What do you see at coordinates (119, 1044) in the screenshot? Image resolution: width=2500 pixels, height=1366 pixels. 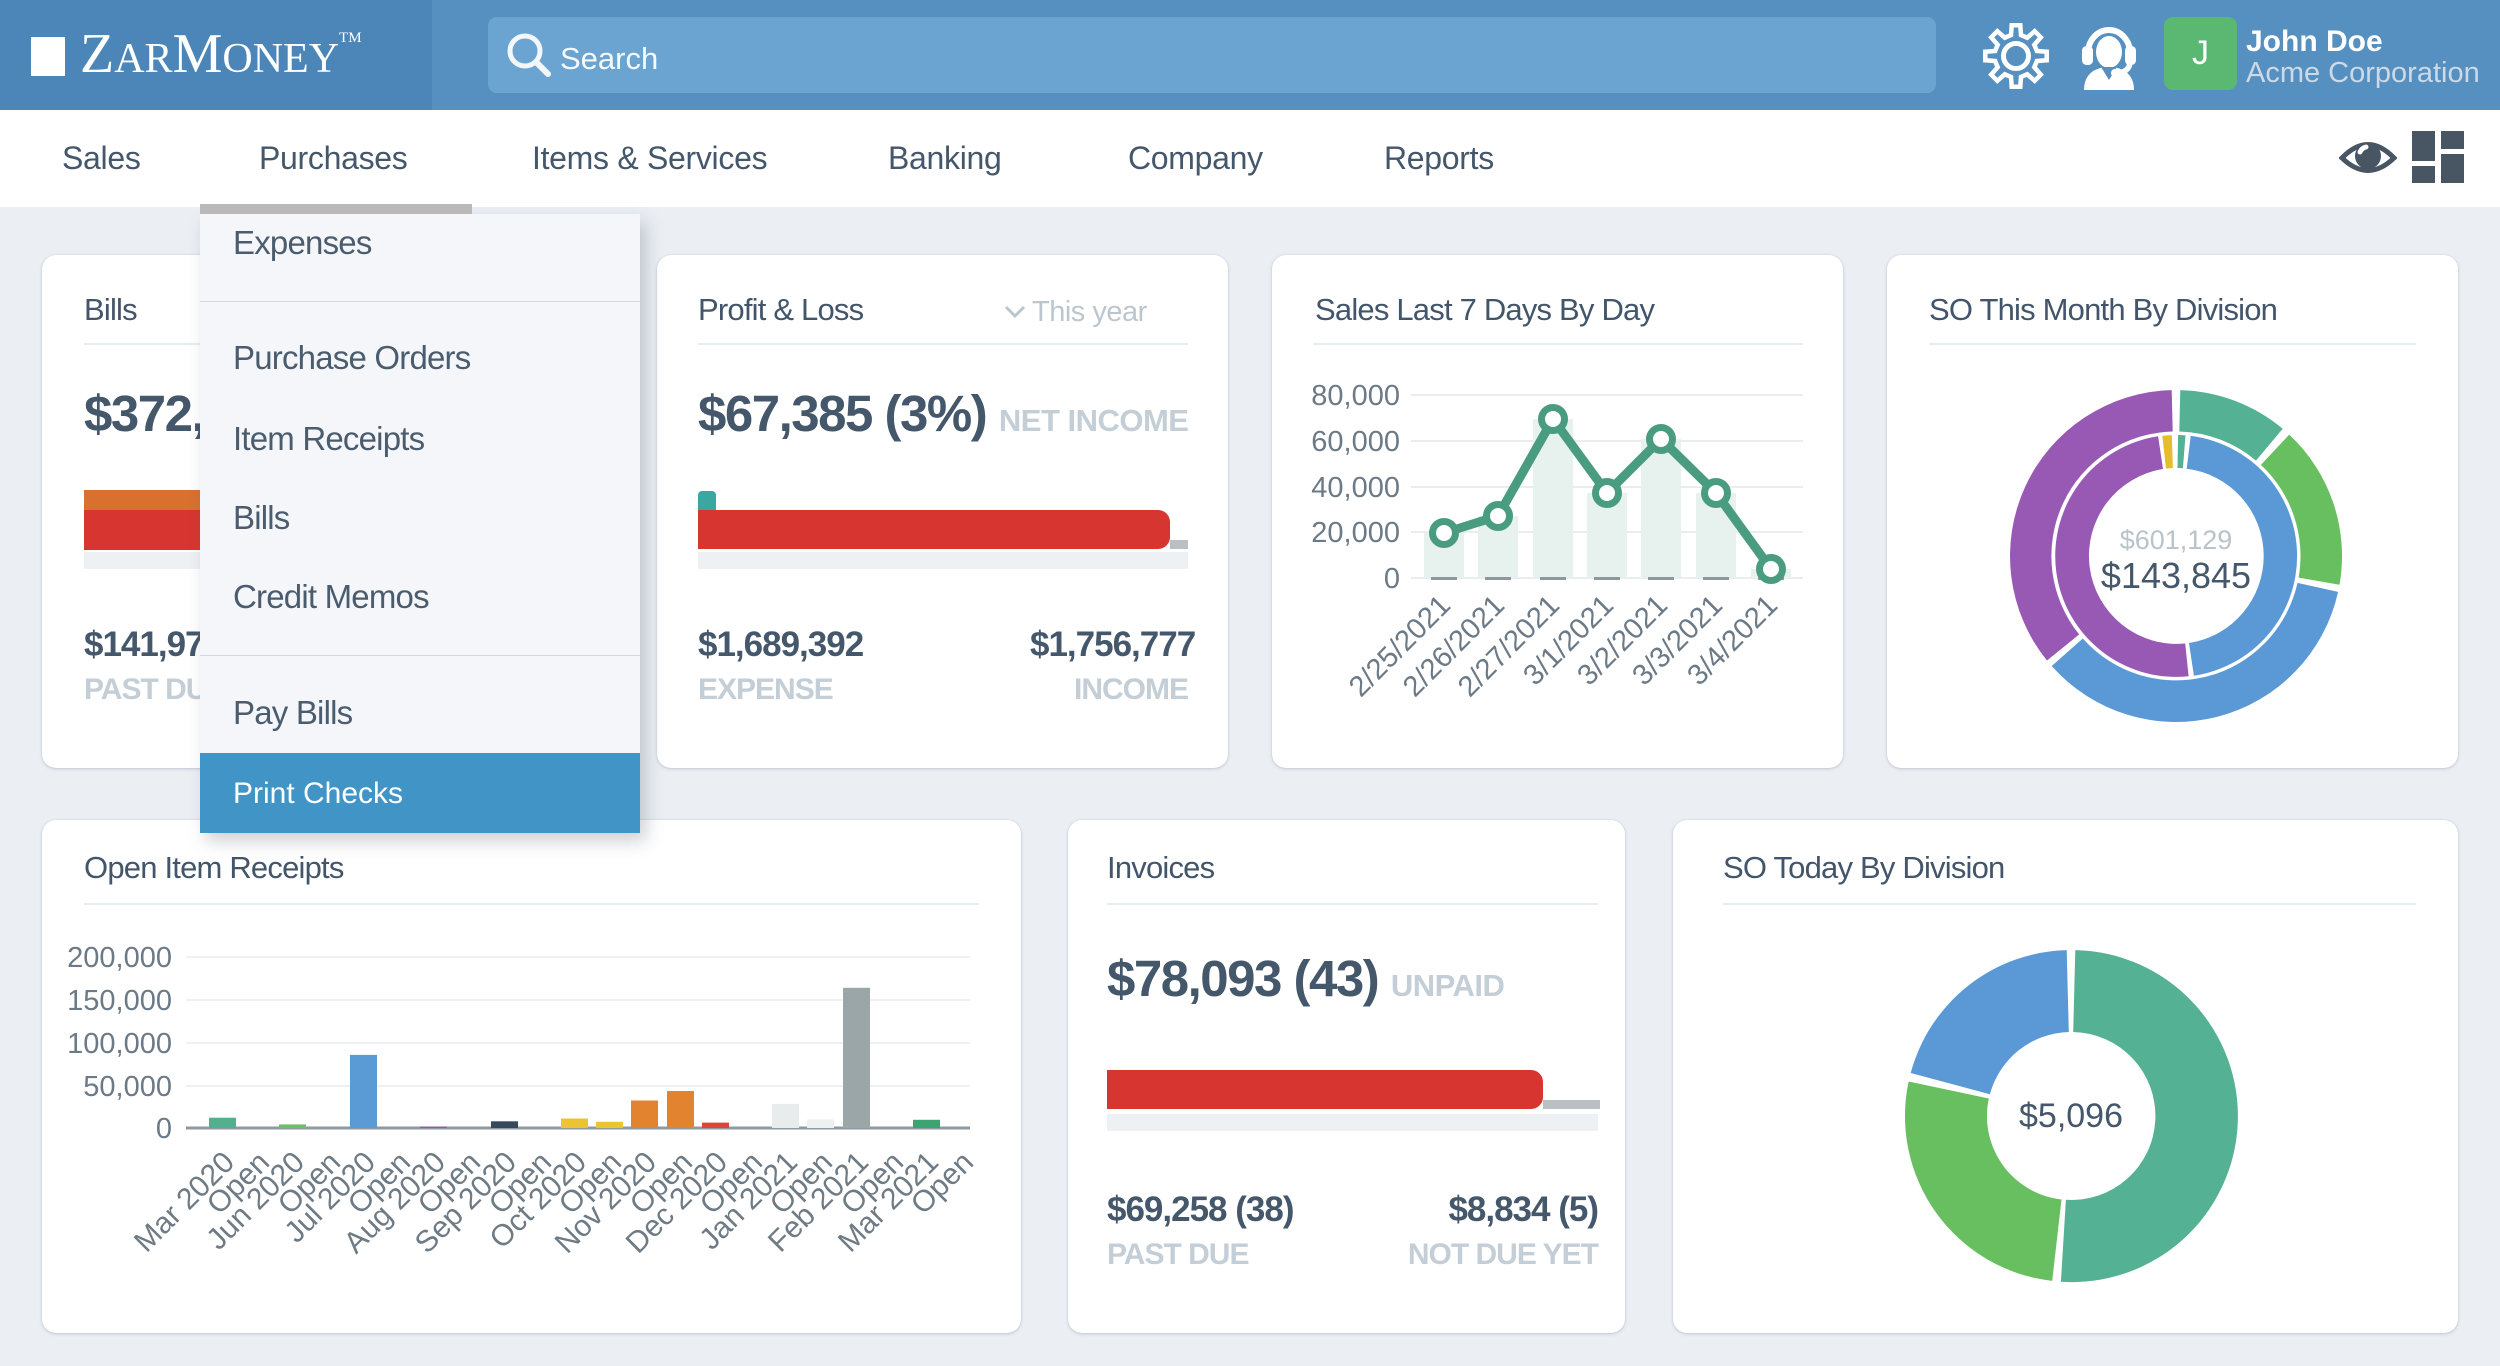 I see `svg-text: 100,000` at bounding box center [119, 1044].